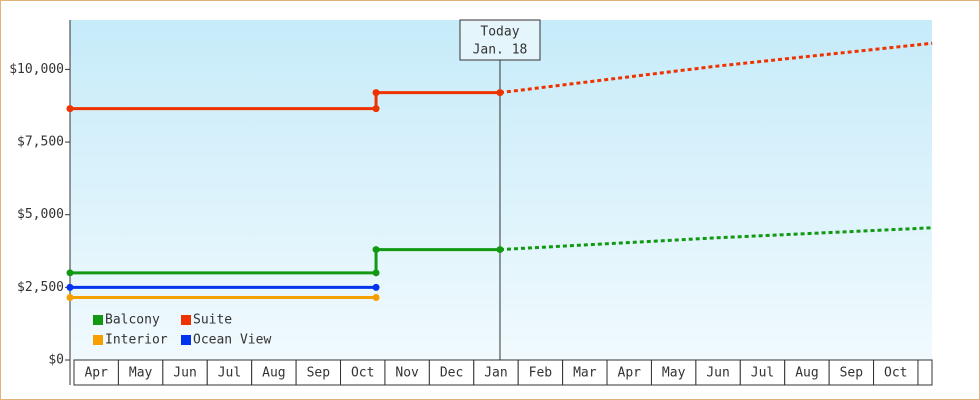 The height and width of the screenshot is (400, 980). What do you see at coordinates (232, 340) in the screenshot?
I see `legend-label: Ocean View` at bounding box center [232, 340].